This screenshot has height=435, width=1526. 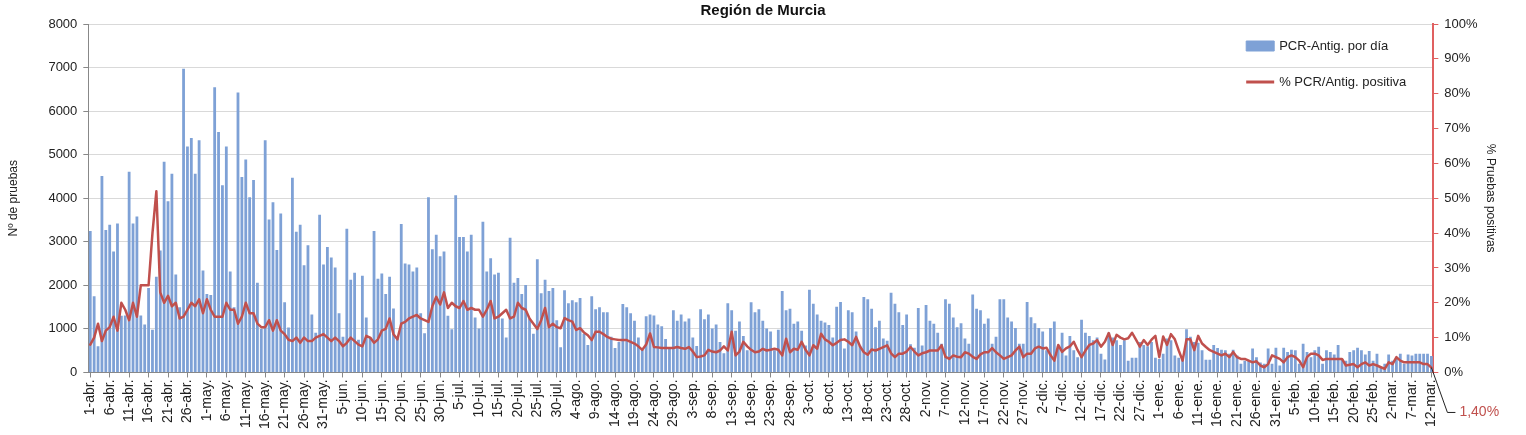 I want to click on x-tick-label: 13-oct., so click(x=847, y=401).